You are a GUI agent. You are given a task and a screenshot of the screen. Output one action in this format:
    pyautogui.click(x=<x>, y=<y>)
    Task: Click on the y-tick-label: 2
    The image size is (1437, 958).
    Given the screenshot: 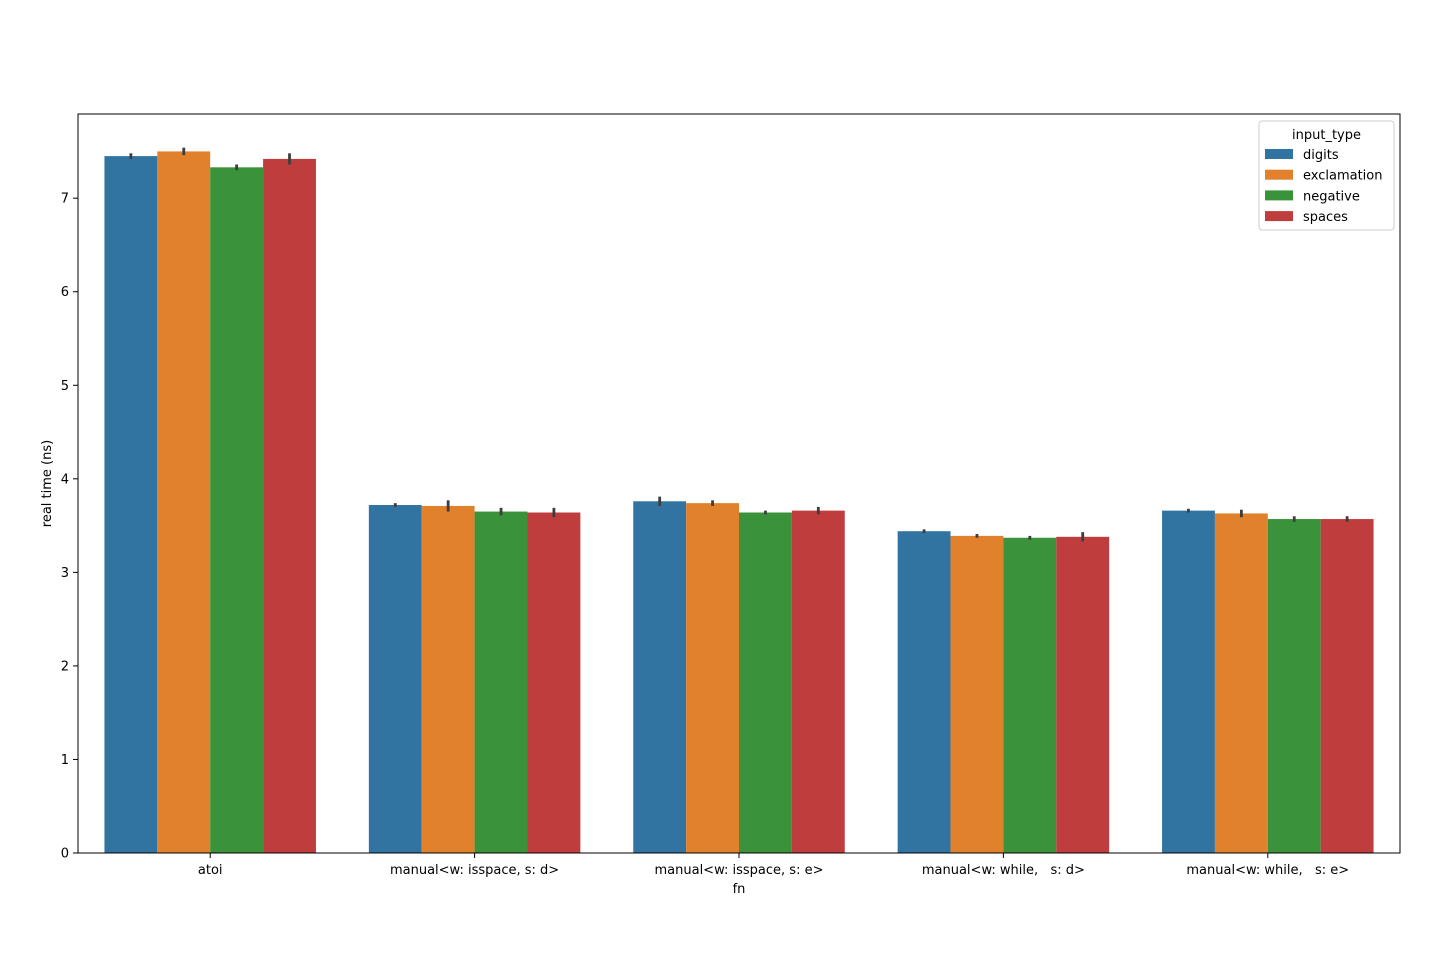 What is the action you would take?
    pyautogui.click(x=65, y=666)
    